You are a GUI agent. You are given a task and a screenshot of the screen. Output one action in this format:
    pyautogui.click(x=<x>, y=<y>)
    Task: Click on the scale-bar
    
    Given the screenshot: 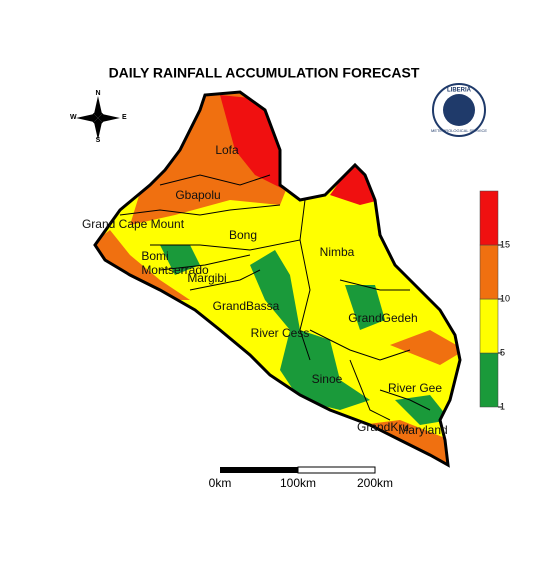 What is the action you would take?
    pyautogui.click(x=298, y=470)
    